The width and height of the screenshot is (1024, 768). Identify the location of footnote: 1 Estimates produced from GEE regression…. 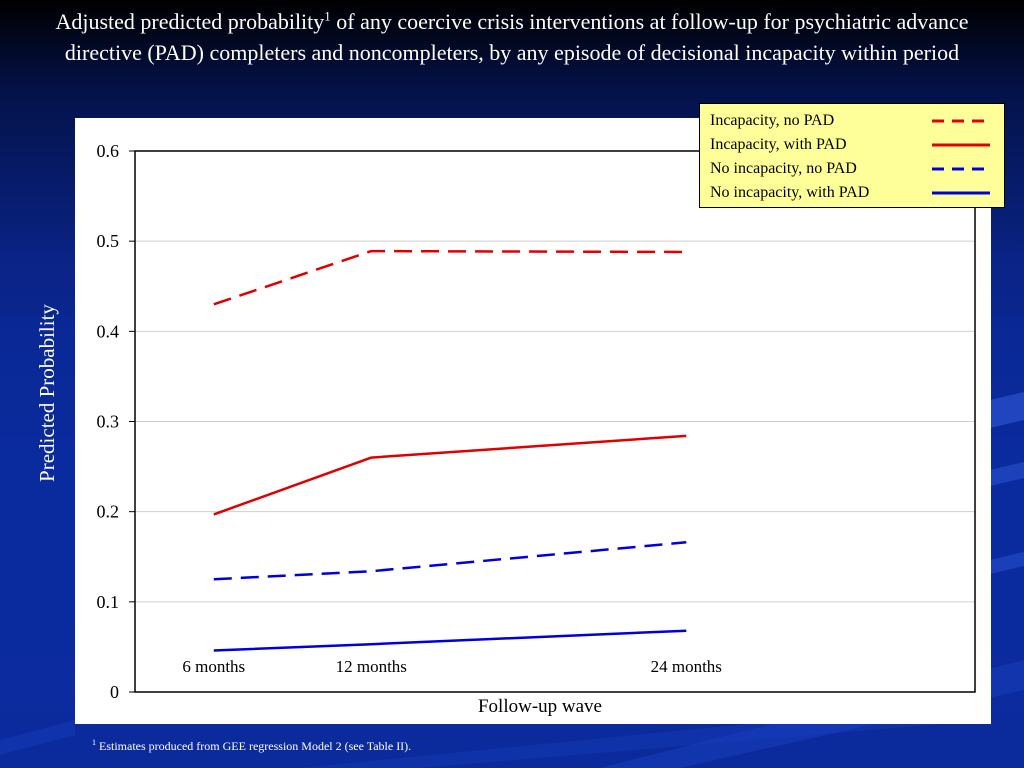
(252, 745).